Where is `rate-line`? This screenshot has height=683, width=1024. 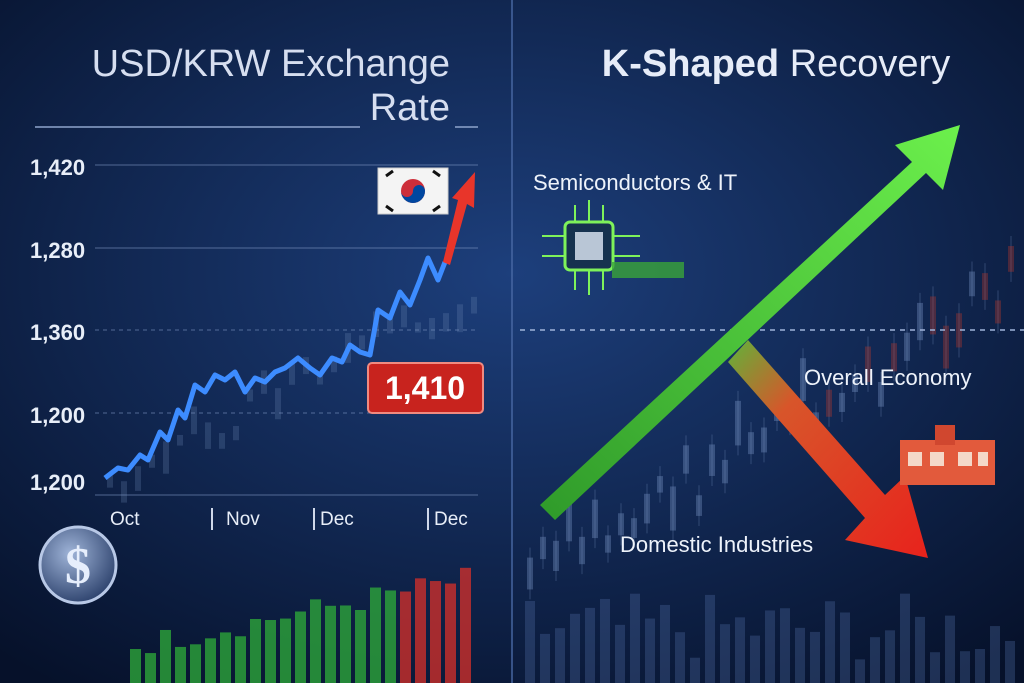 rate-line is located at coordinates (275, 367).